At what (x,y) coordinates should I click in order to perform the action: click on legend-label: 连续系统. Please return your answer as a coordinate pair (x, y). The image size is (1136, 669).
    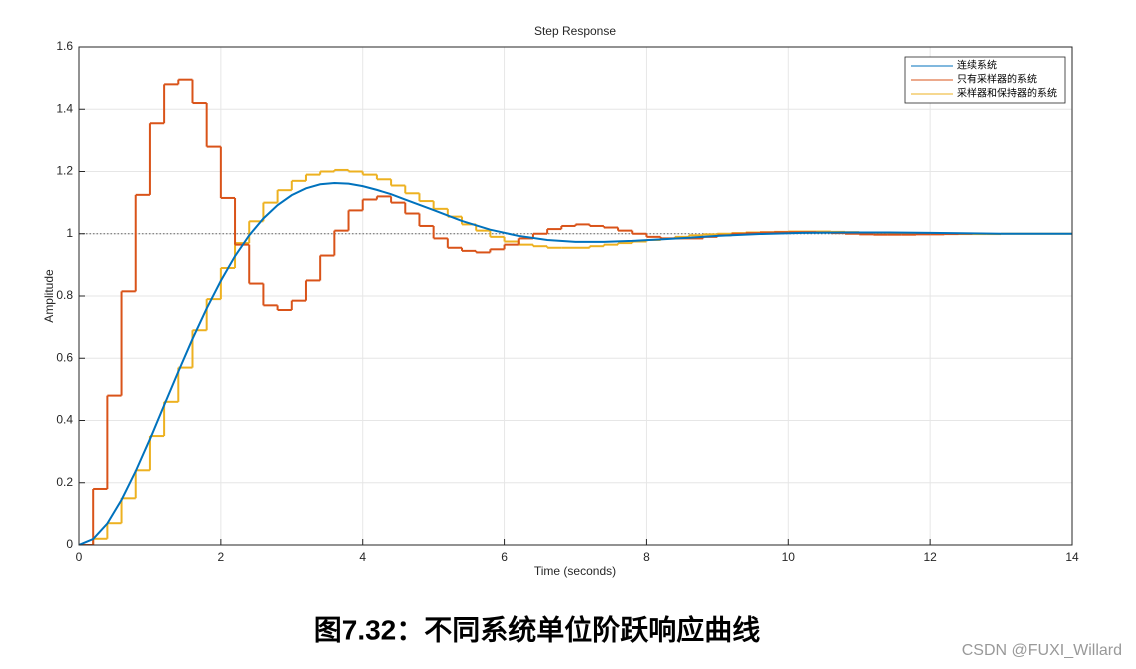
    Looking at the image, I should click on (977, 65).